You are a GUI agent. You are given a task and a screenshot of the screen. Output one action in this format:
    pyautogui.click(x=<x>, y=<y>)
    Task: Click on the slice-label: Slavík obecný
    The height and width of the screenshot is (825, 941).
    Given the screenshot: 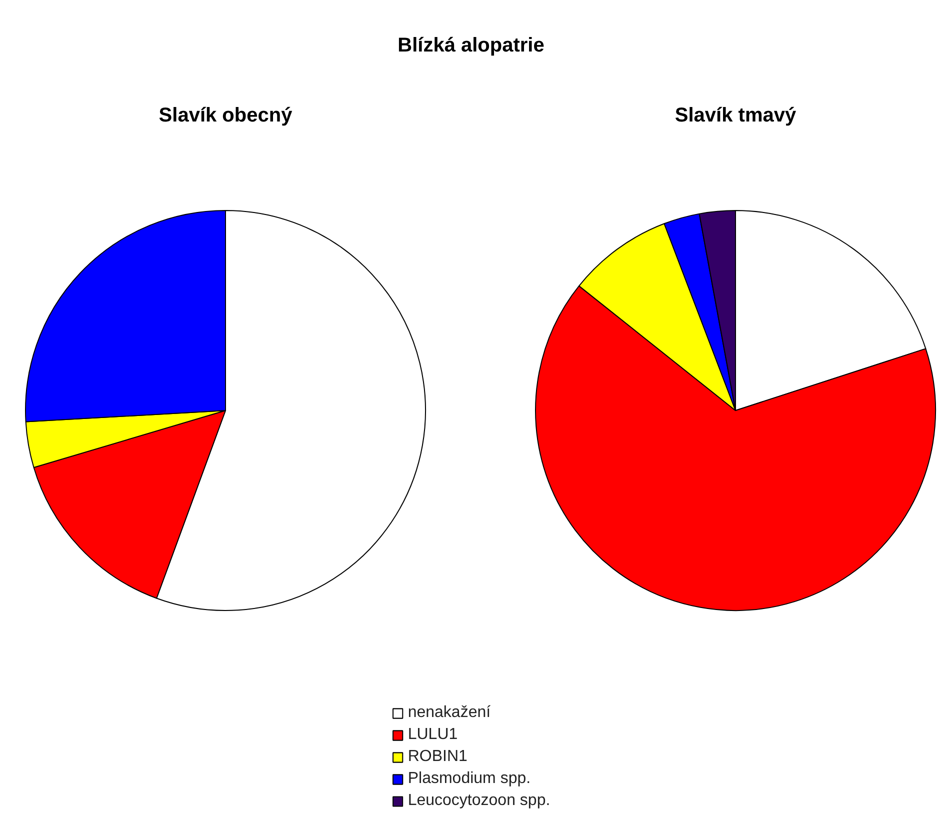 What is the action you would take?
    pyautogui.click(x=226, y=115)
    